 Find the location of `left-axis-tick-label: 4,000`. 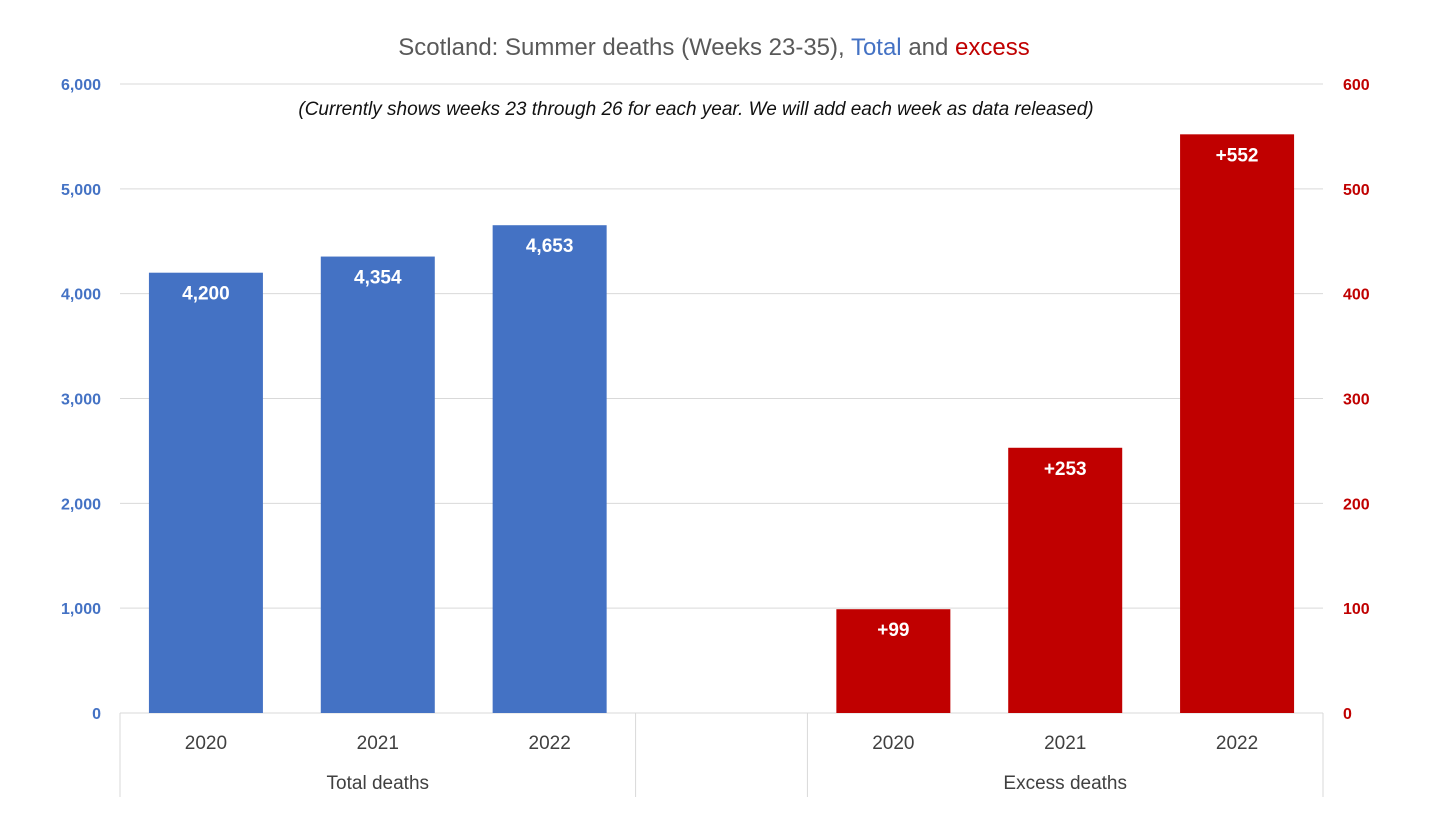

left-axis-tick-label: 4,000 is located at coordinates (81, 295).